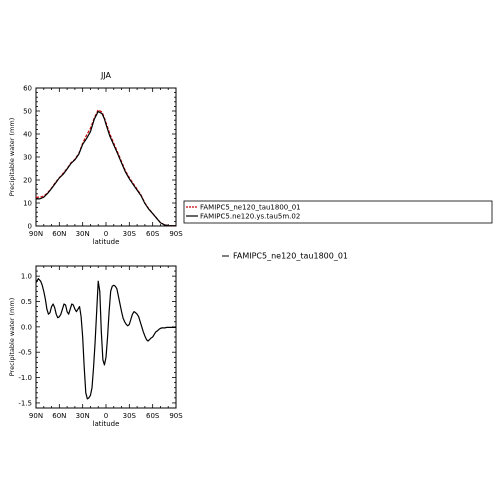  I want to click on legend-label: FAMIPC5.ne120.ys.tau5m.02, so click(250, 217).